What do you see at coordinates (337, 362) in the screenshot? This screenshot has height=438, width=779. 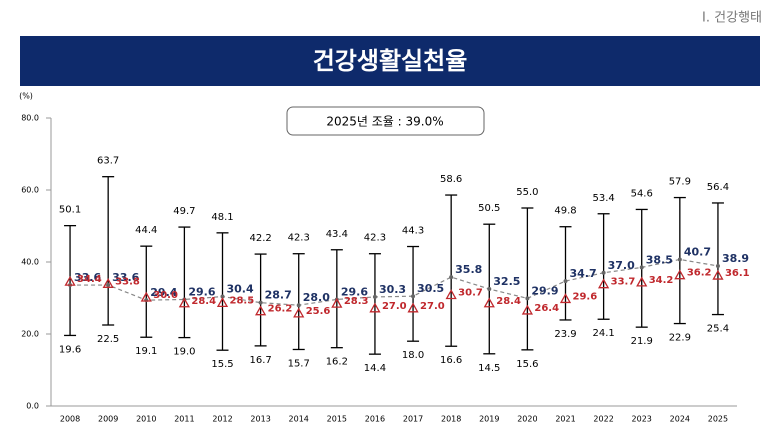 I see `low-label: 16.2` at bounding box center [337, 362].